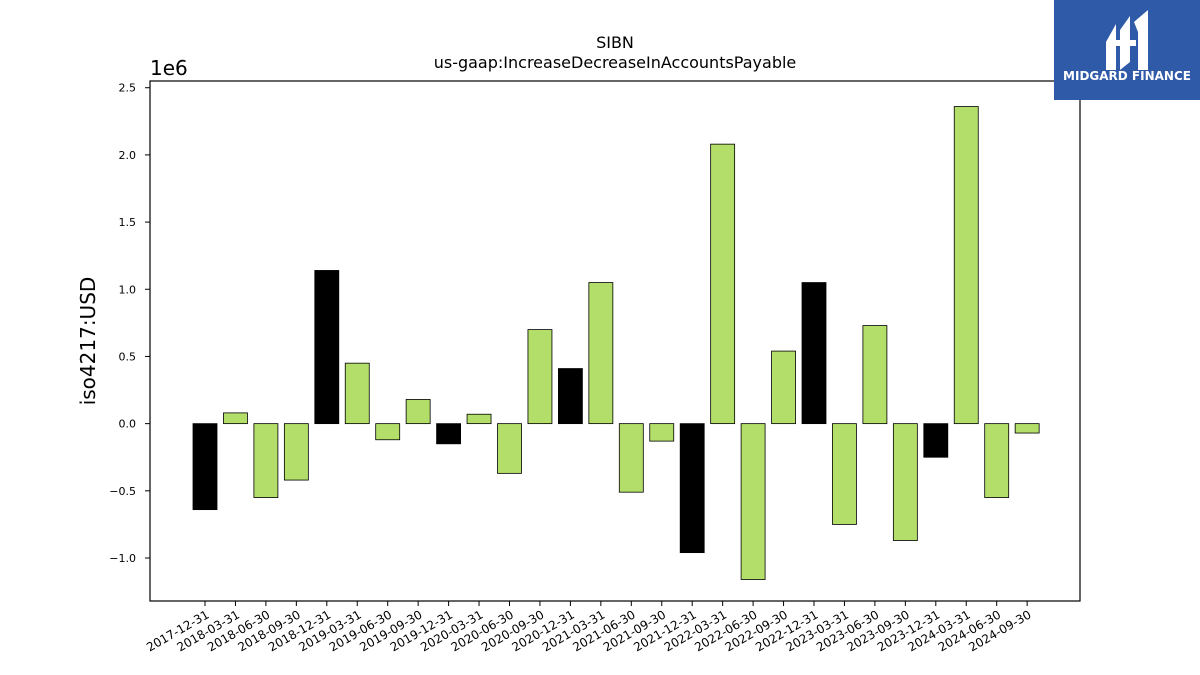 The height and width of the screenshot is (675, 1200). Describe the element at coordinates (128, 88) in the screenshot. I see `y-tick-label: 2.5` at that location.